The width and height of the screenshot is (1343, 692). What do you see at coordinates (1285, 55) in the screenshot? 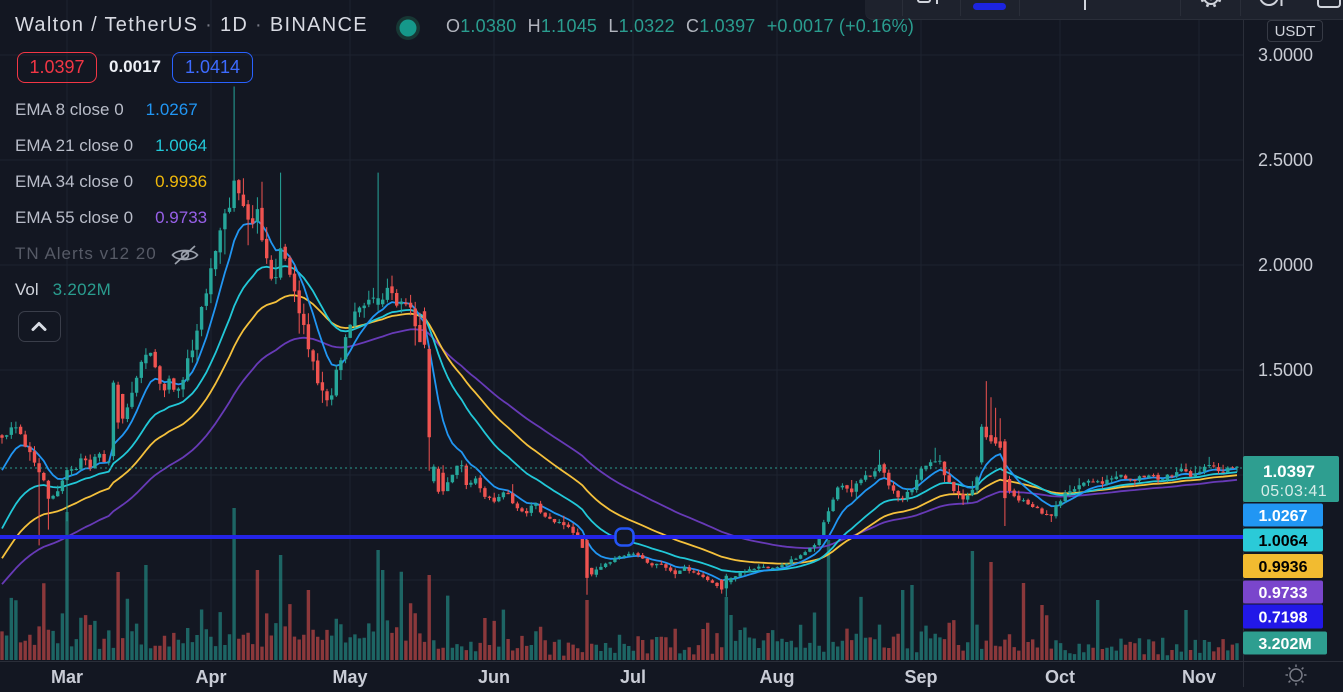
I see `svg-text: 3.0000` at bounding box center [1285, 55].